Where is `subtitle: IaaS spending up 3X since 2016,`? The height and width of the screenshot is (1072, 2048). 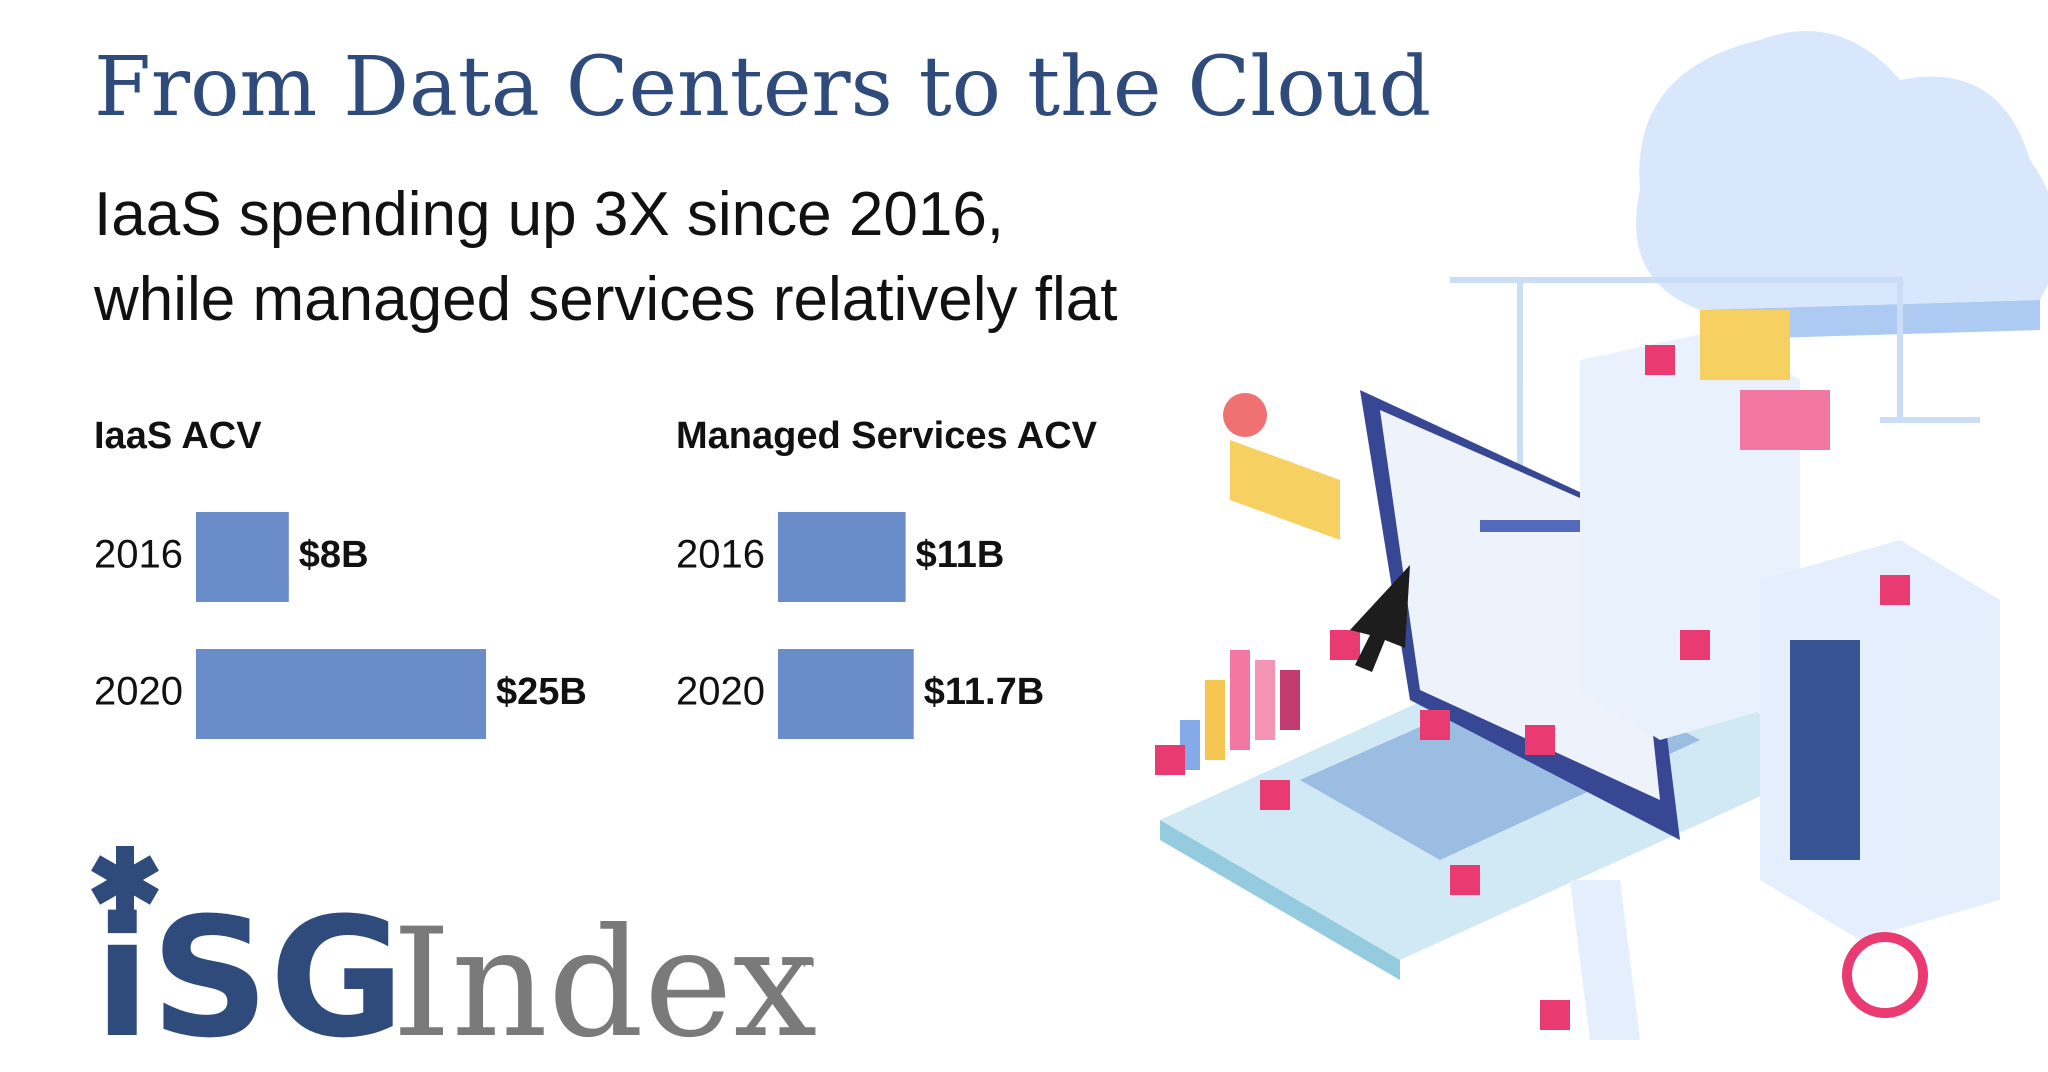 subtitle: IaaS spending up 3X since 2016, is located at coordinates (549, 214).